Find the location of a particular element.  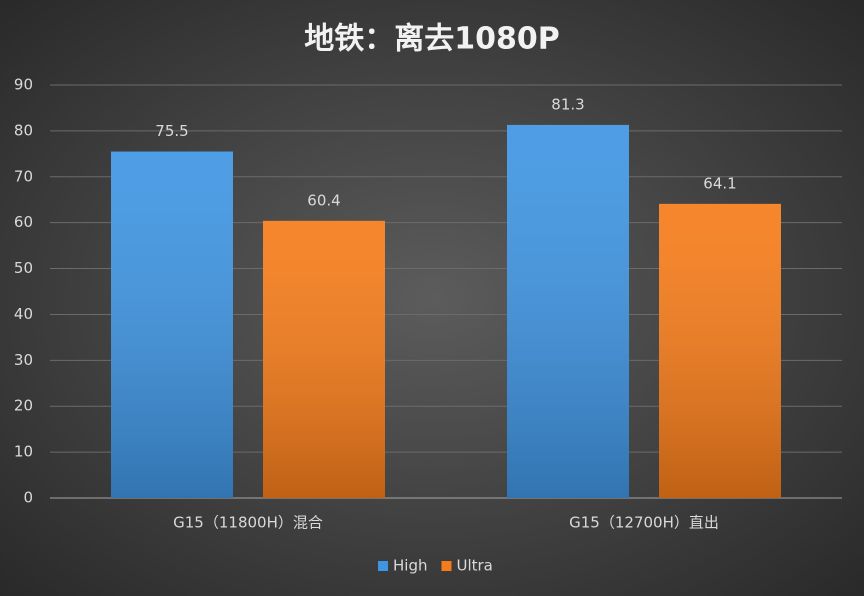

y-tick-label: 90 is located at coordinates (23, 85).